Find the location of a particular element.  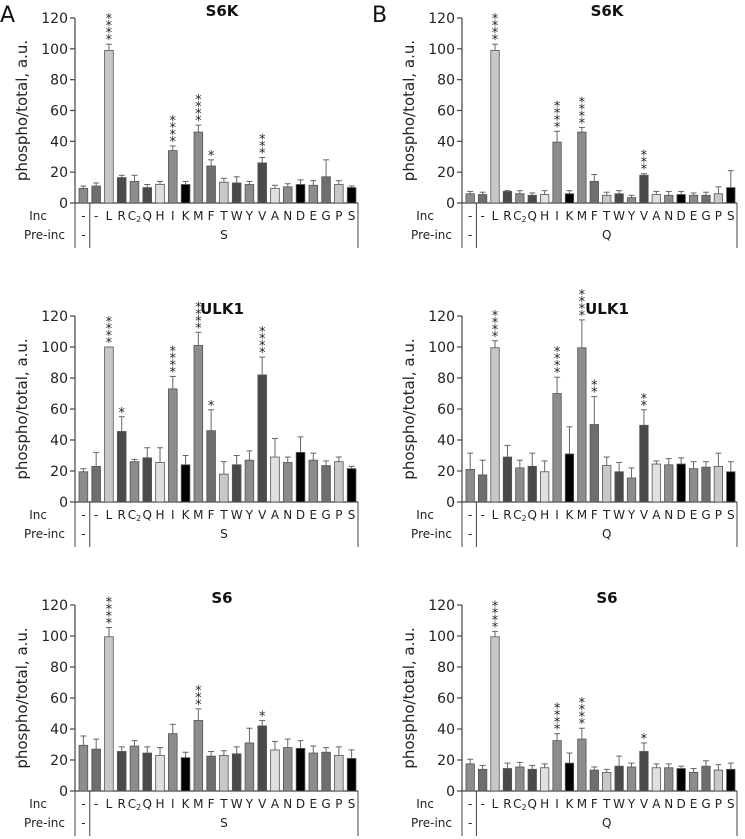

y-tick-label: 20 is located at coordinates (446, 761).